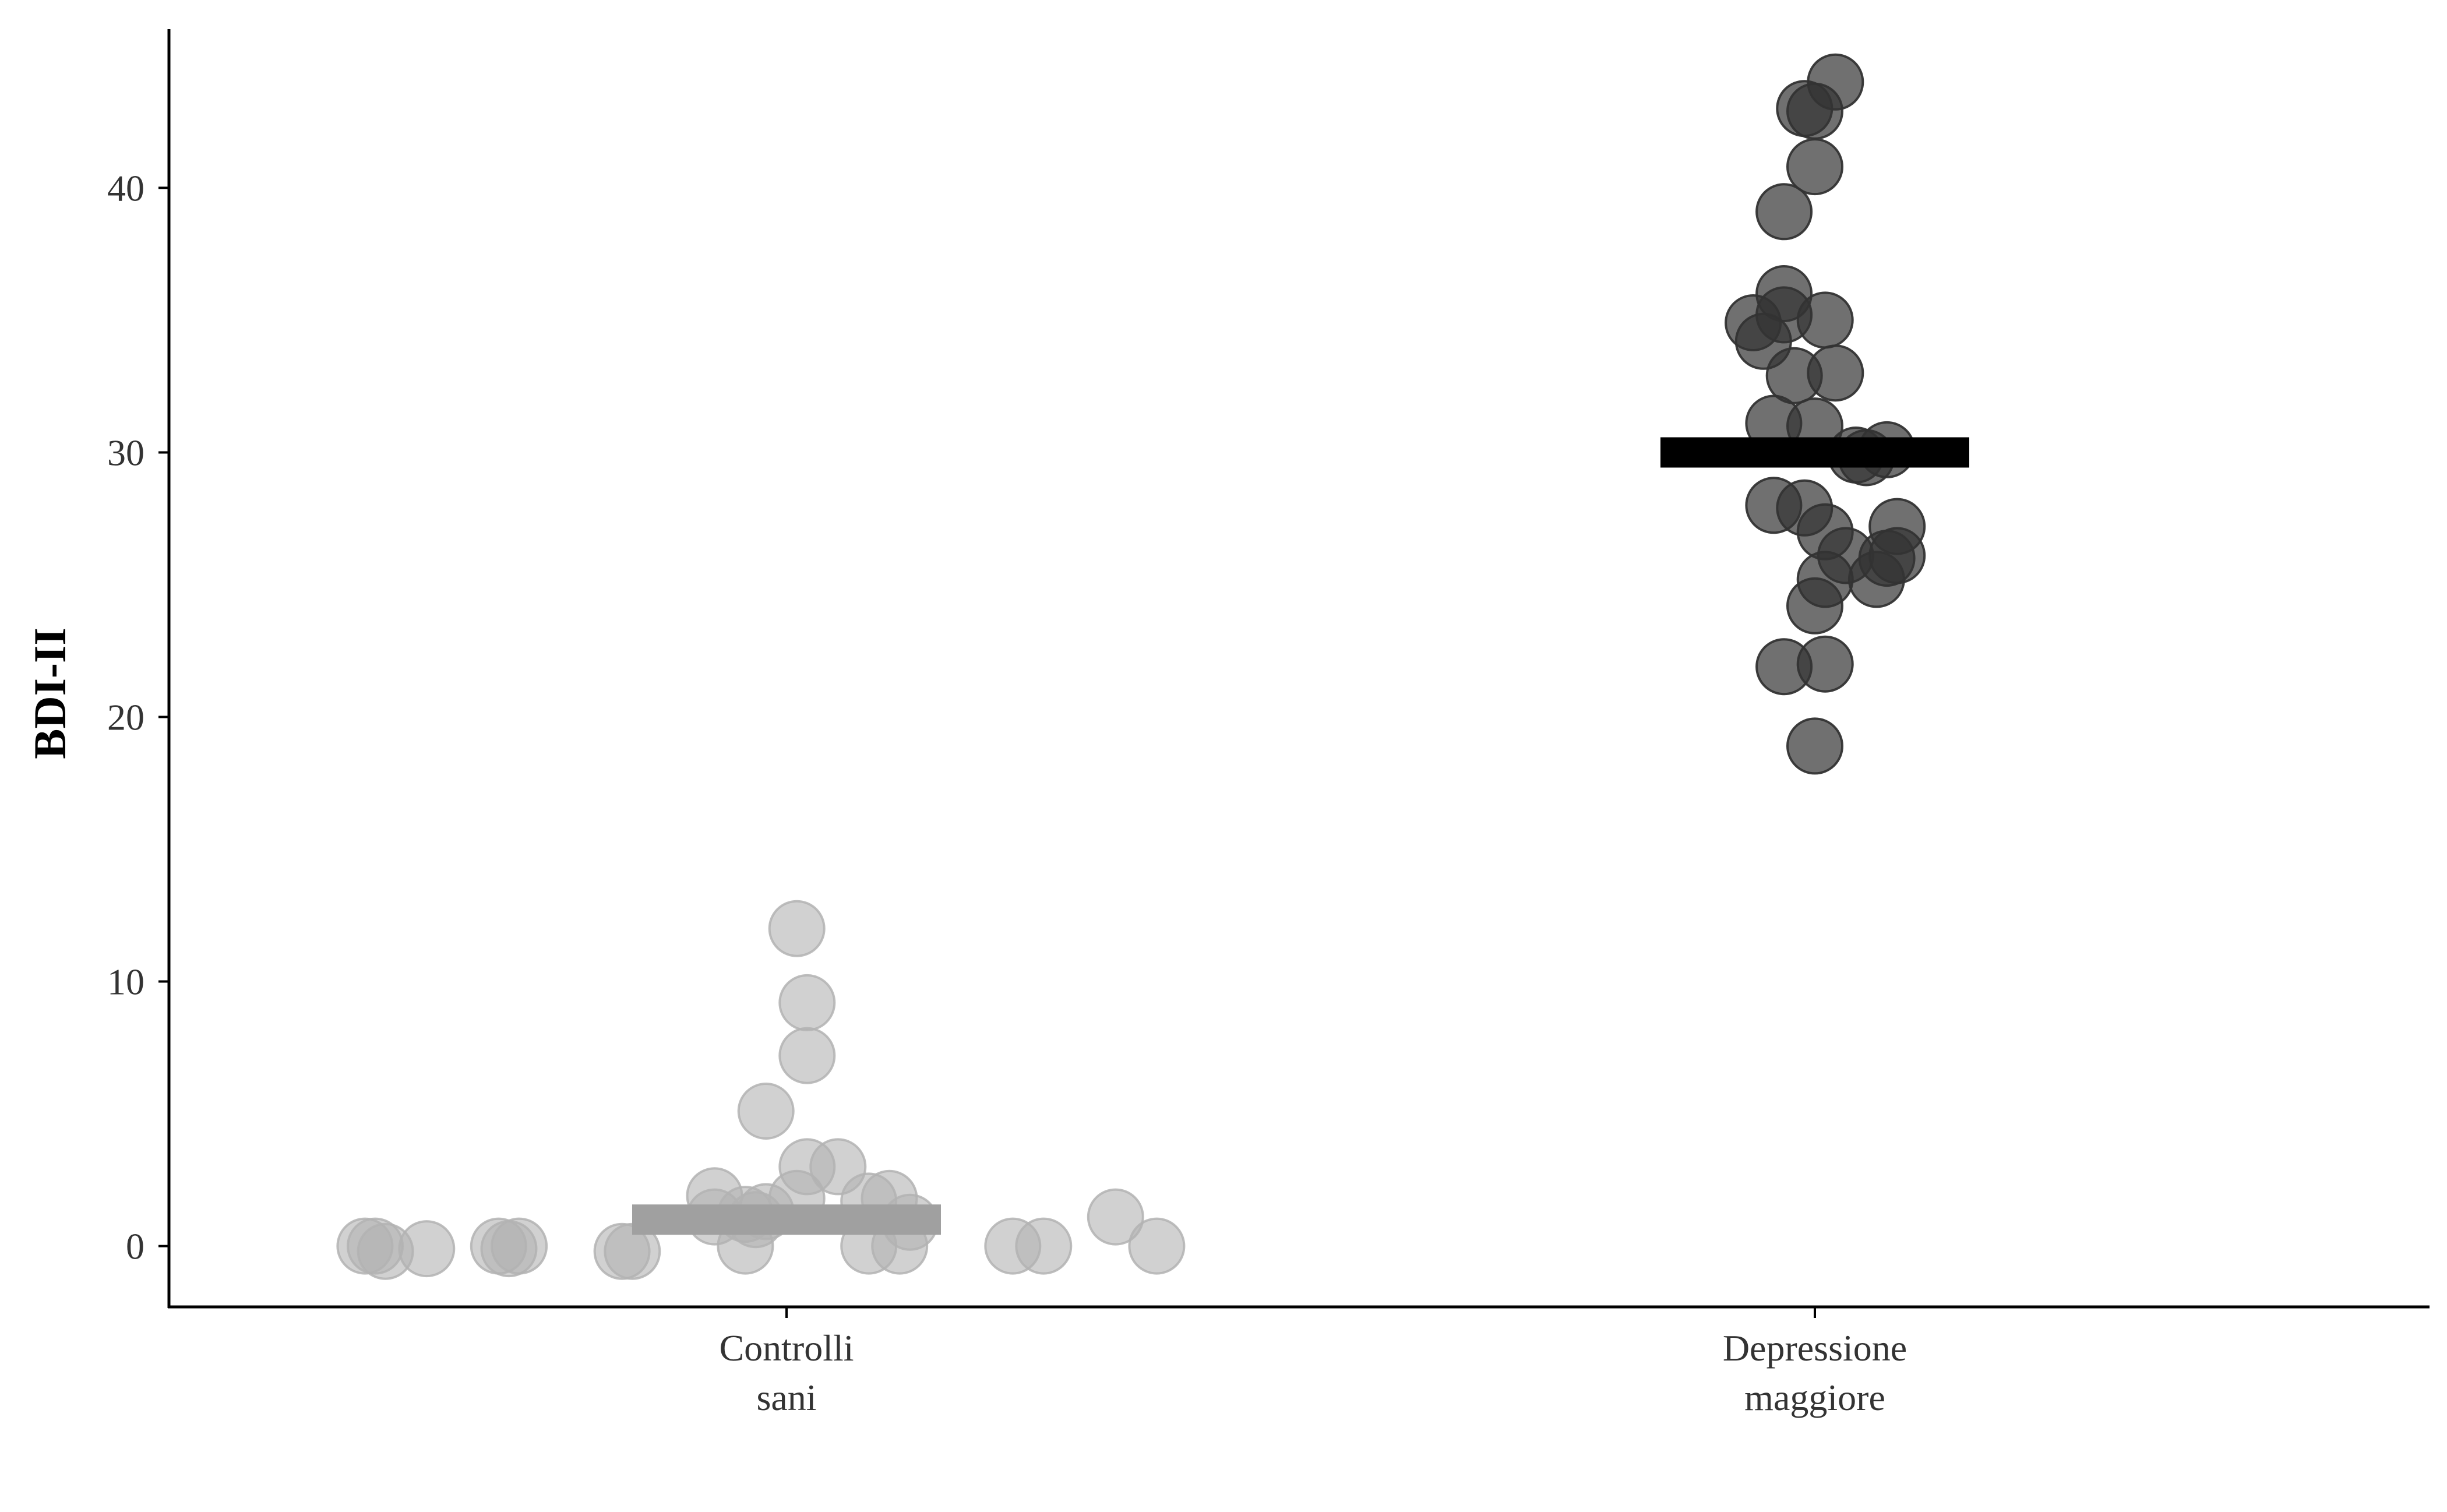 This screenshot has width=2447, height=1512. Describe the element at coordinates (135, 1246) in the screenshot. I see `y-tick-label: 0` at that location.